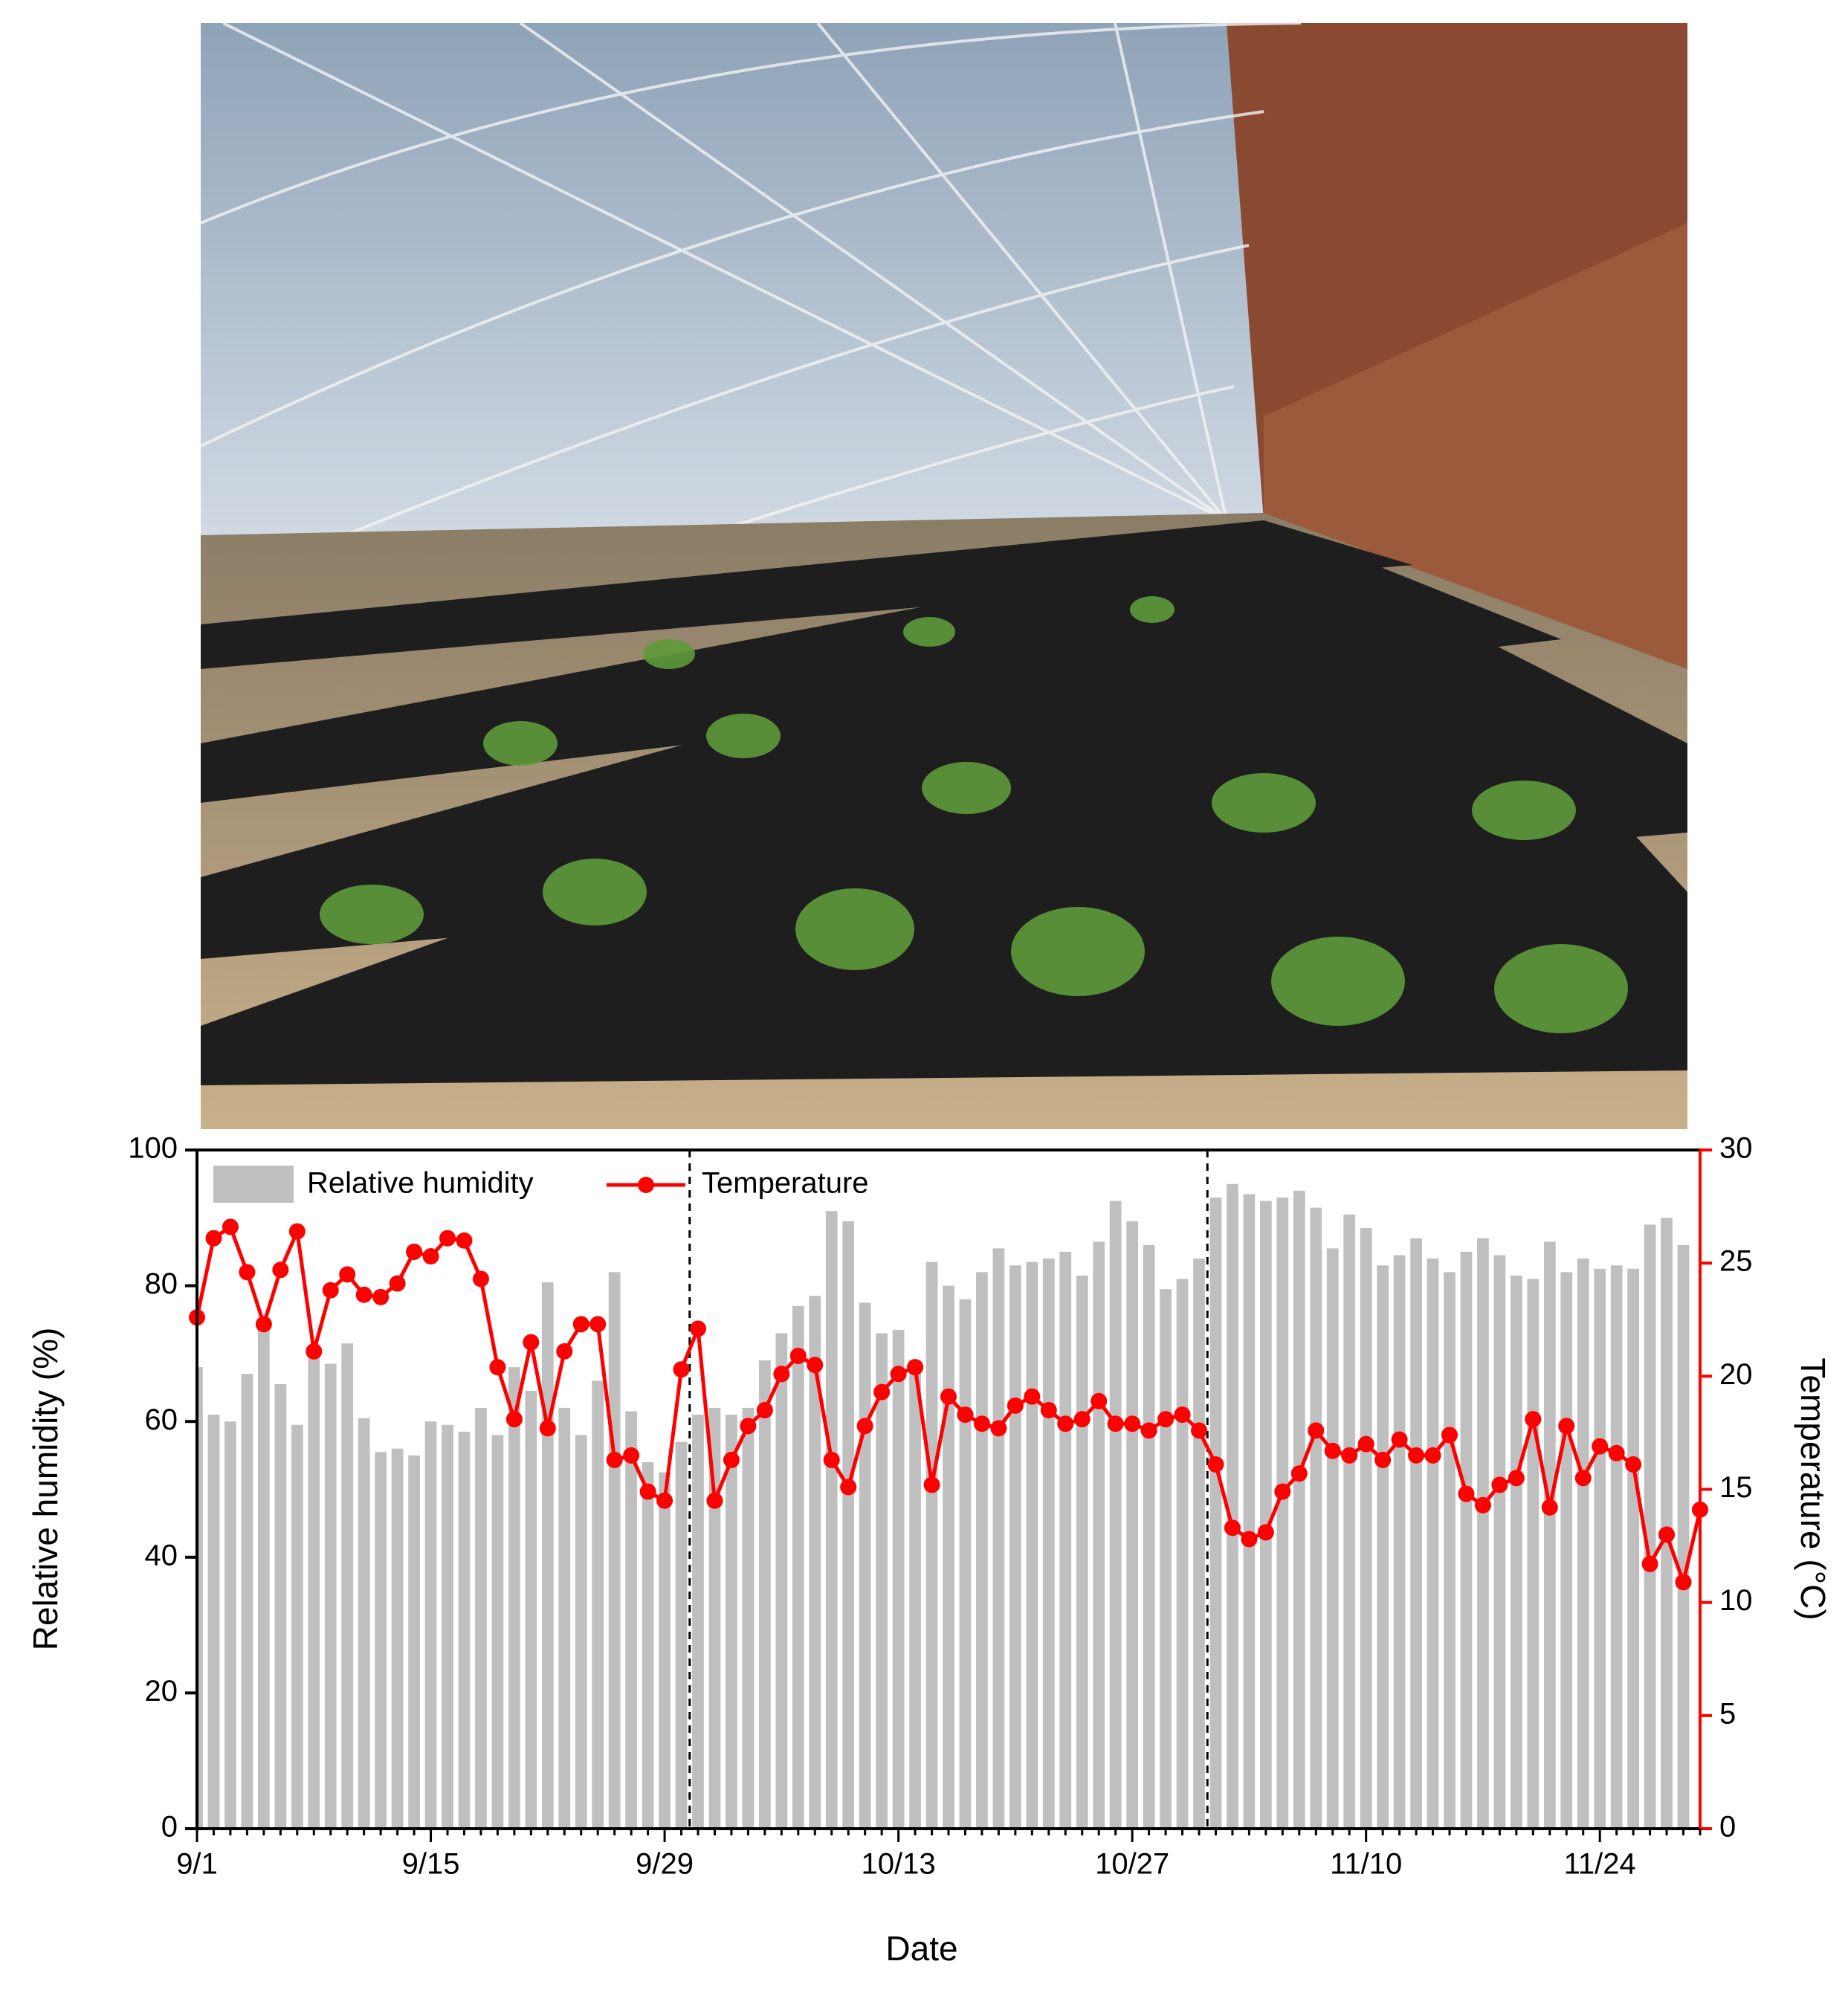  Describe the element at coordinates (162, 1691) in the screenshot. I see `y-tick-label: 20` at that location.